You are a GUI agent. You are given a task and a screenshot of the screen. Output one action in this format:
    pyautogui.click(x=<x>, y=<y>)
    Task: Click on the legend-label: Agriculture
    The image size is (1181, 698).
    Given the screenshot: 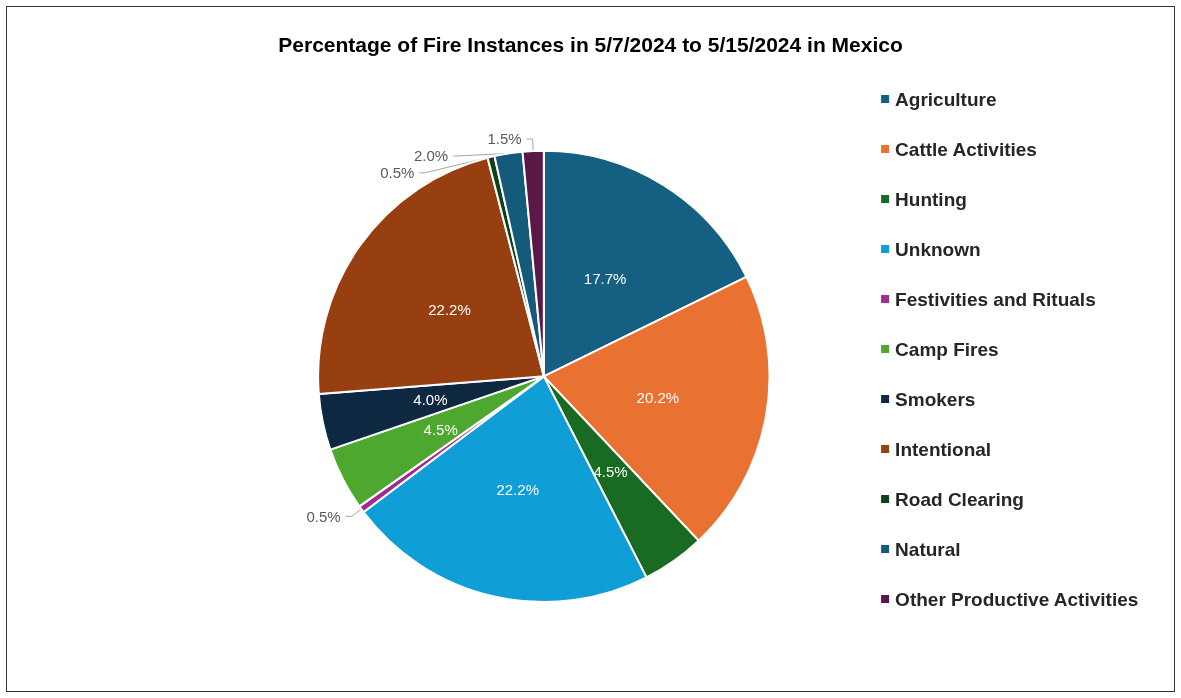 What is the action you would take?
    pyautogui.click(x=946, y=99)
    